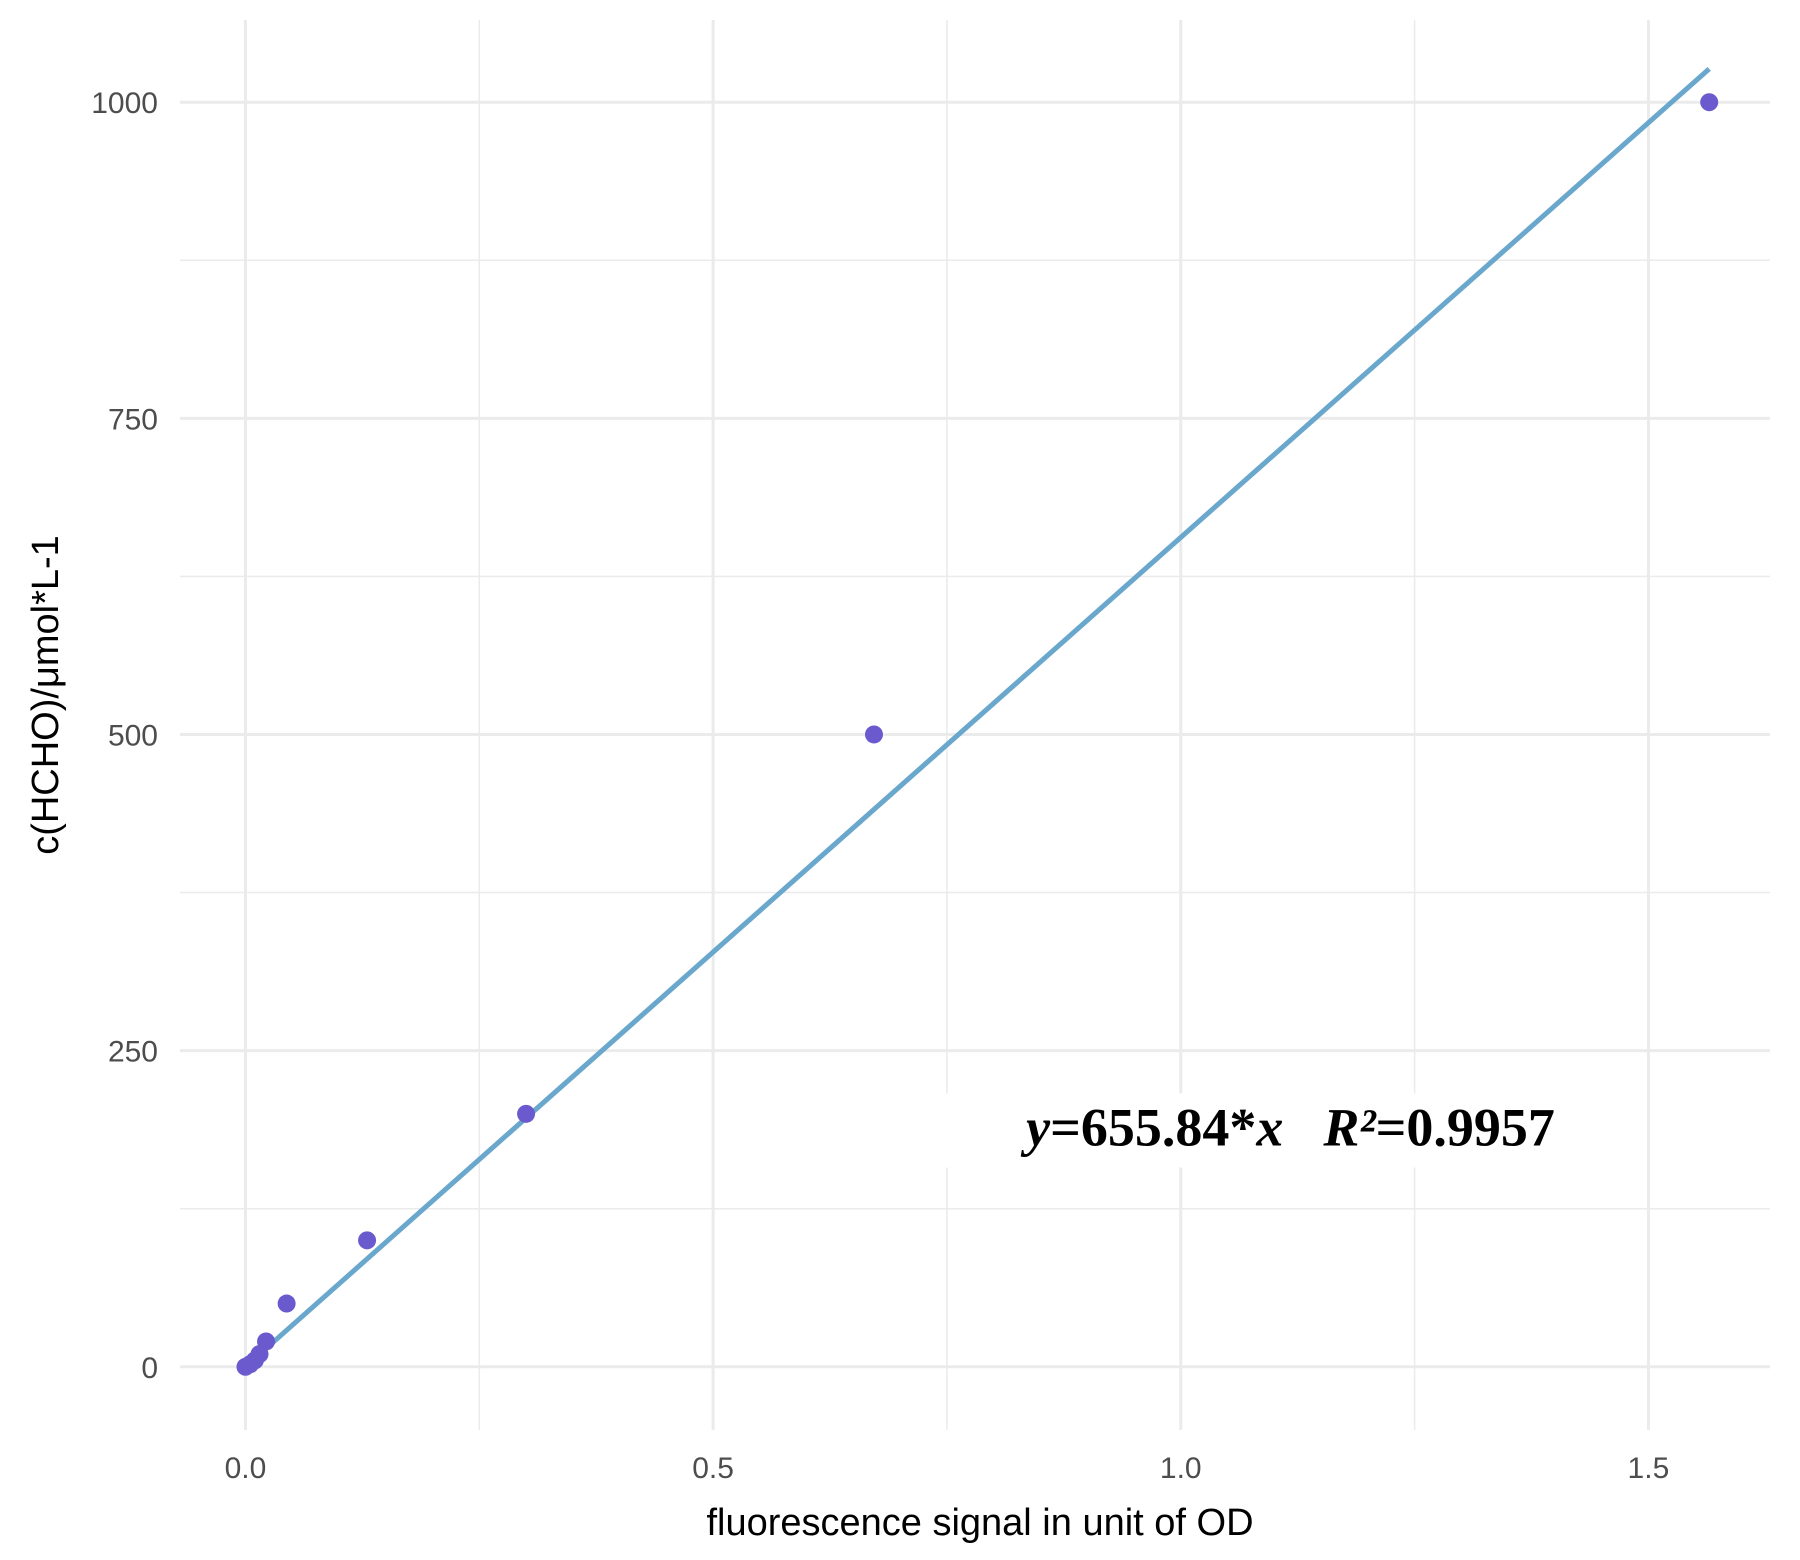 The width and height of the screenshot is (1800, 1560). I want to click on annotation-background, so click(1224, 1130).